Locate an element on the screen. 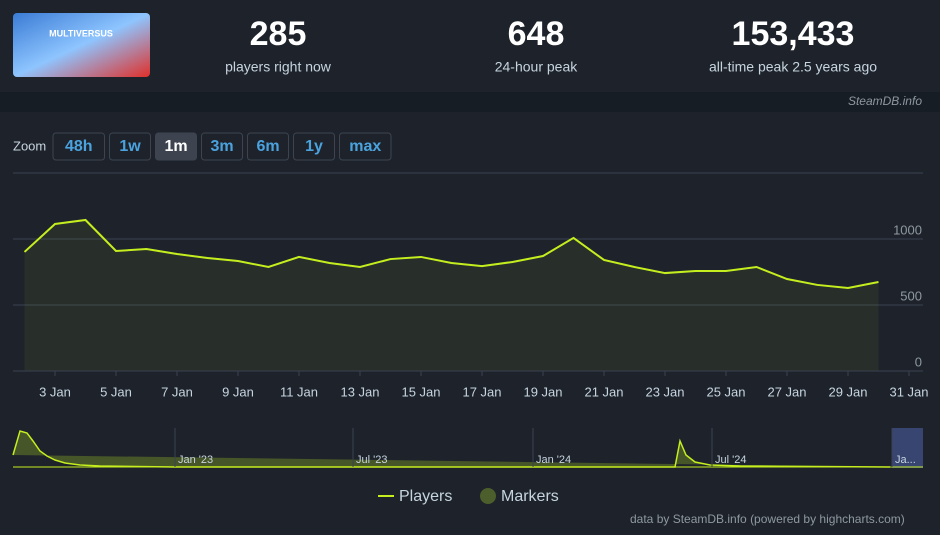  legend-label: Markers is located at coordinates (530, 496).